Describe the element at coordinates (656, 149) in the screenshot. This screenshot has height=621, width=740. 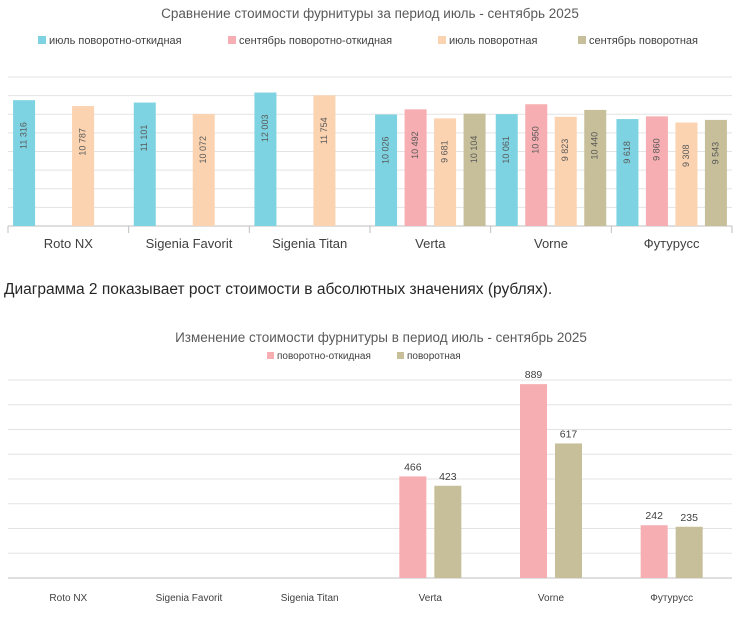
I see `data-label: 9 860` at that location.